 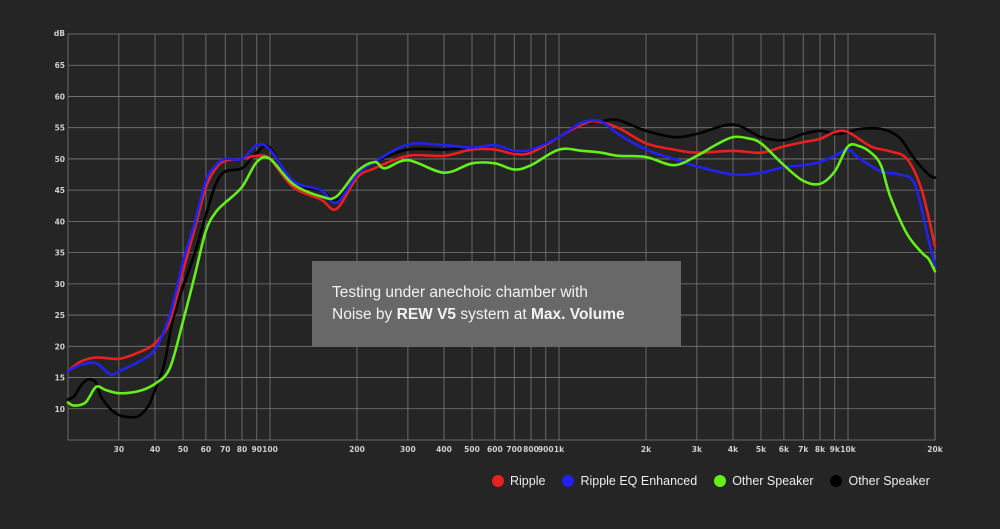 I want to click on y-tick-label: 55, so click(x=60, y=128).